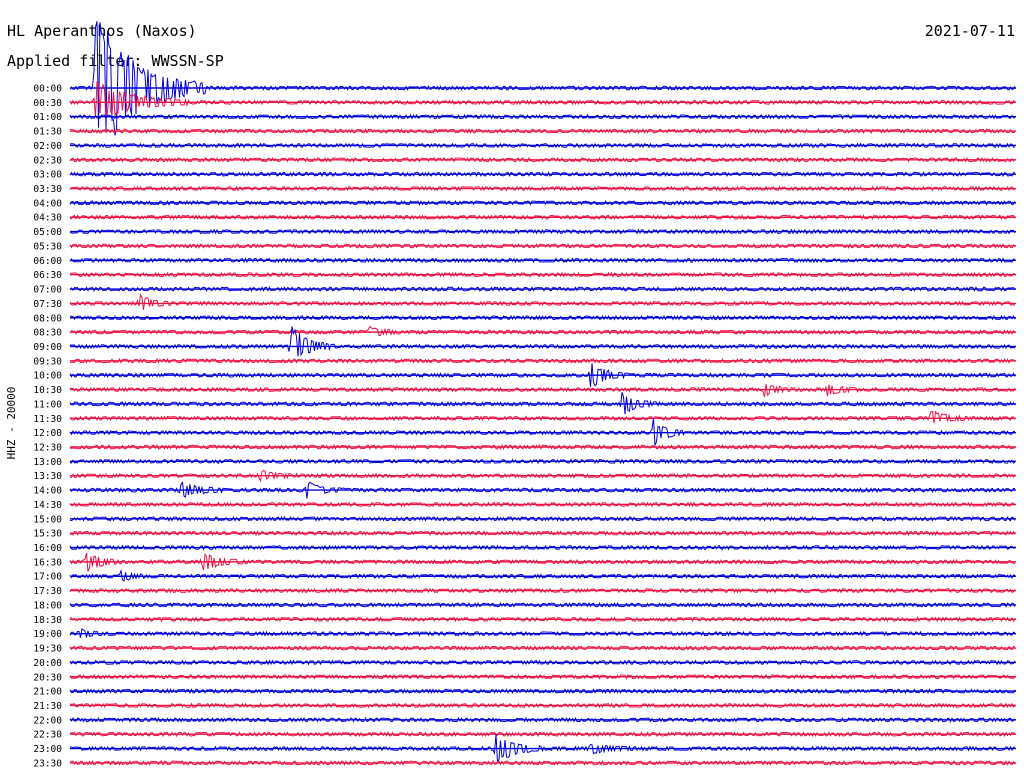 Image resolution: width=1024 pixels, height=780 pixels. Describe the element at coordinates (47, 634) in the screenshot. I see `row-time-label: 19:00` at that location.